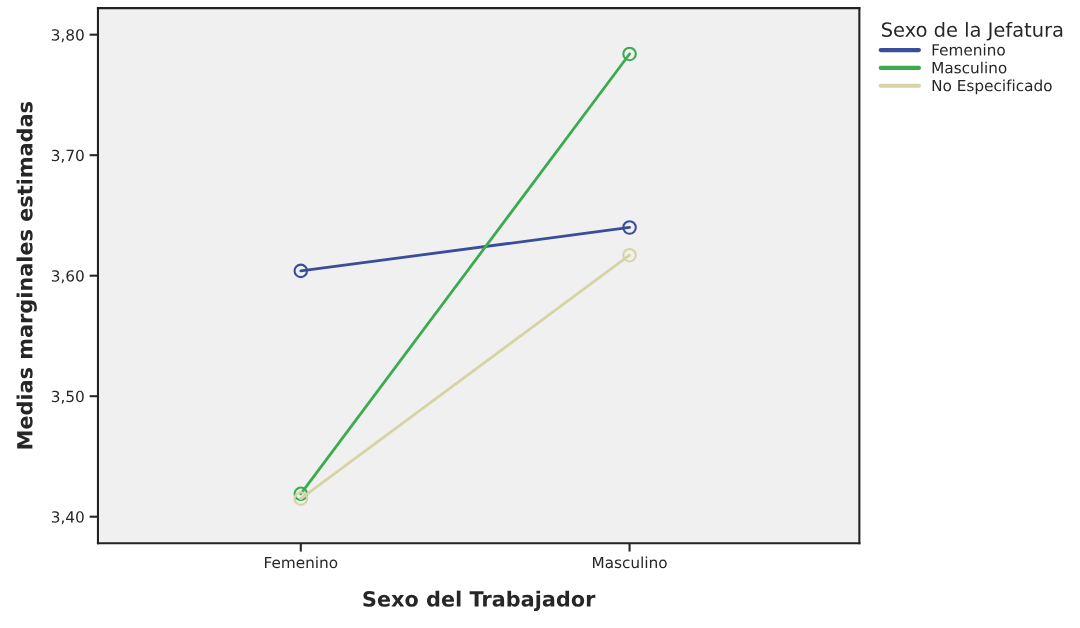  What do you see at coordinates (67, 36) in the screenshot?
I see `y-tick-label: 3,80` at bounding box center [67, 36].